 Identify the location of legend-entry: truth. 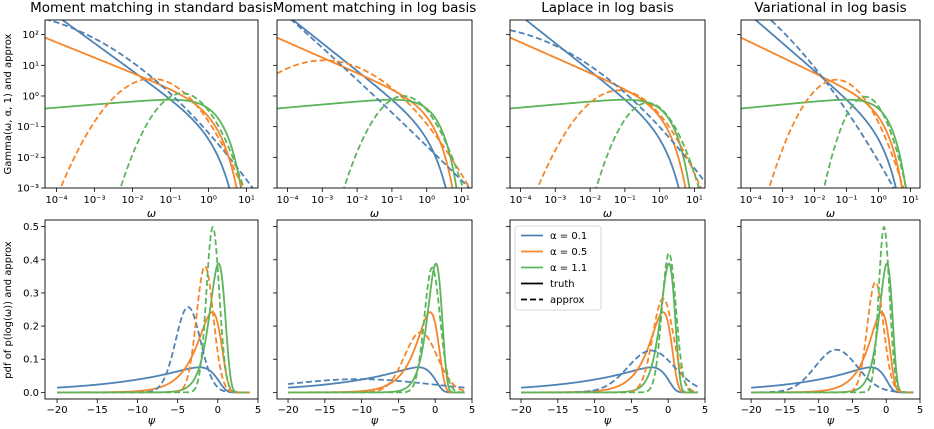
(562, 284).